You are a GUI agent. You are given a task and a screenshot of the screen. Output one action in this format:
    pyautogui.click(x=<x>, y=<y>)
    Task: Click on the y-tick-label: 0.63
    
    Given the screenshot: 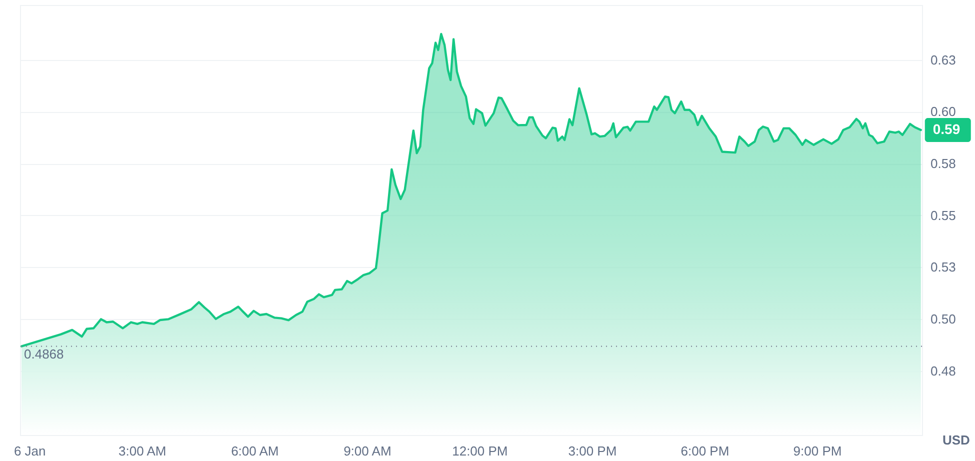 What is the action you would take?
    pyautogui.click(x=943, y=60)
    